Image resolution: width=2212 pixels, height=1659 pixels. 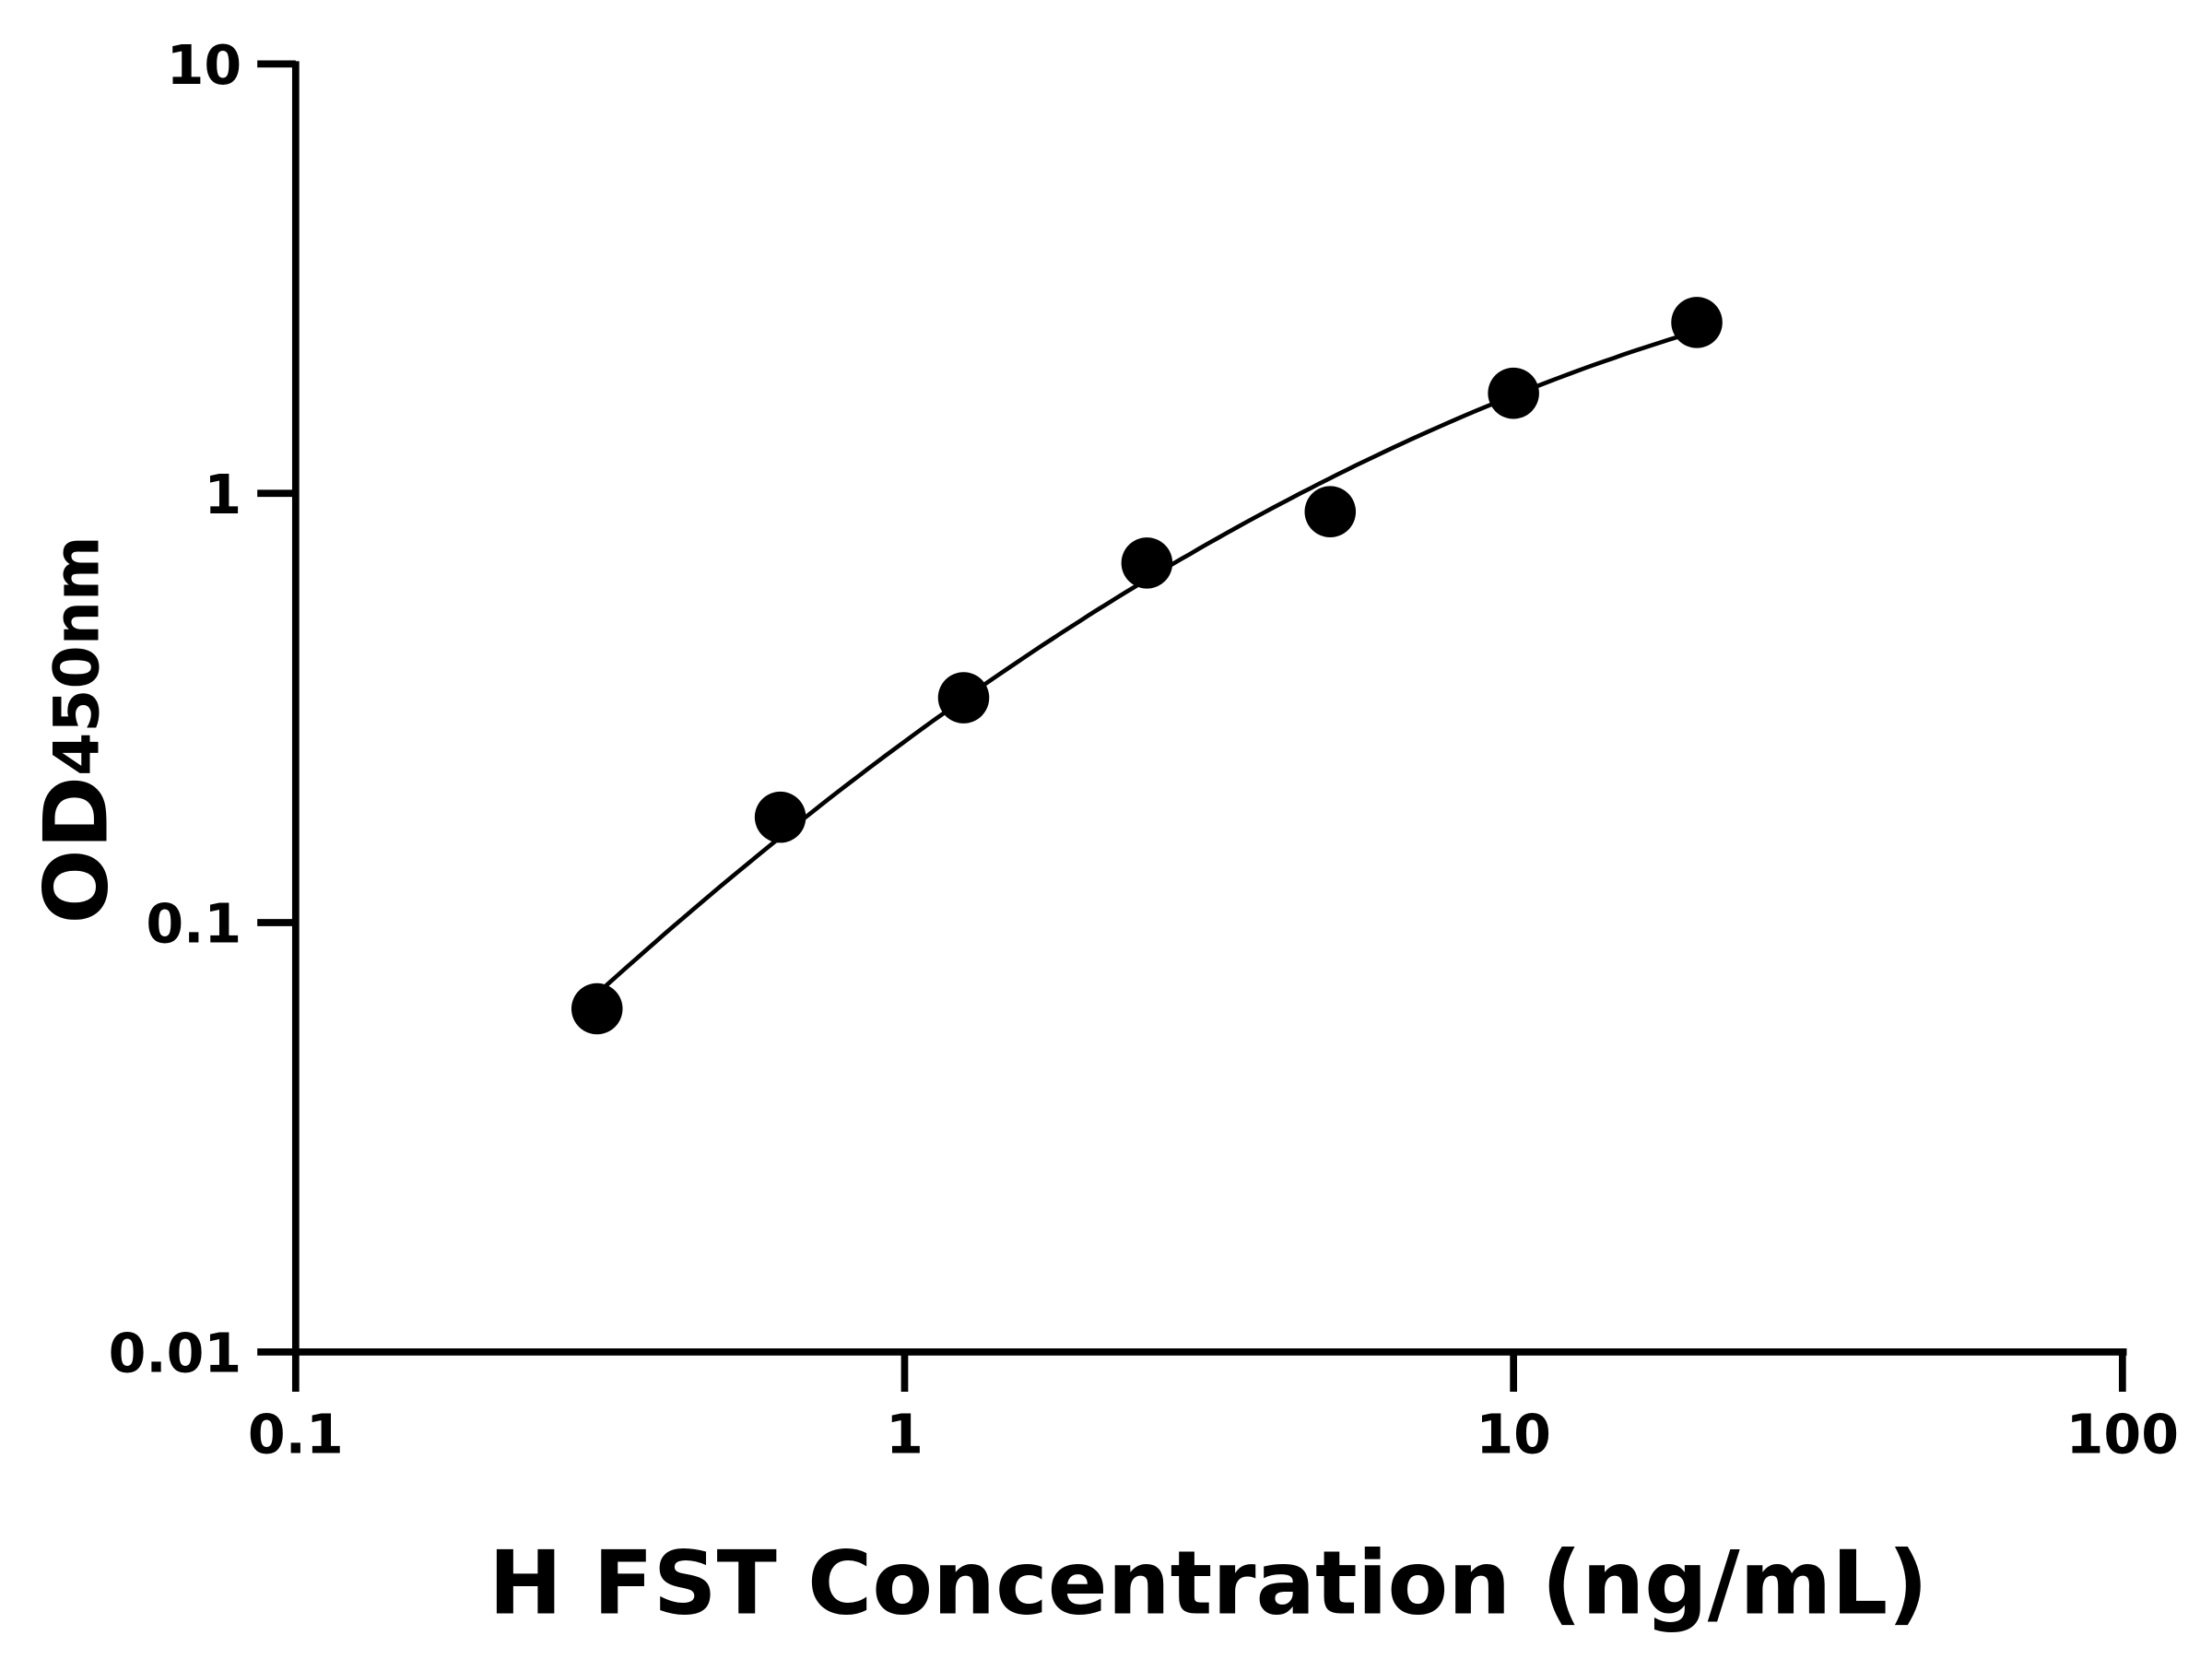 I want to click on y-axis-label-main: OD, so click(x=76, y=850).